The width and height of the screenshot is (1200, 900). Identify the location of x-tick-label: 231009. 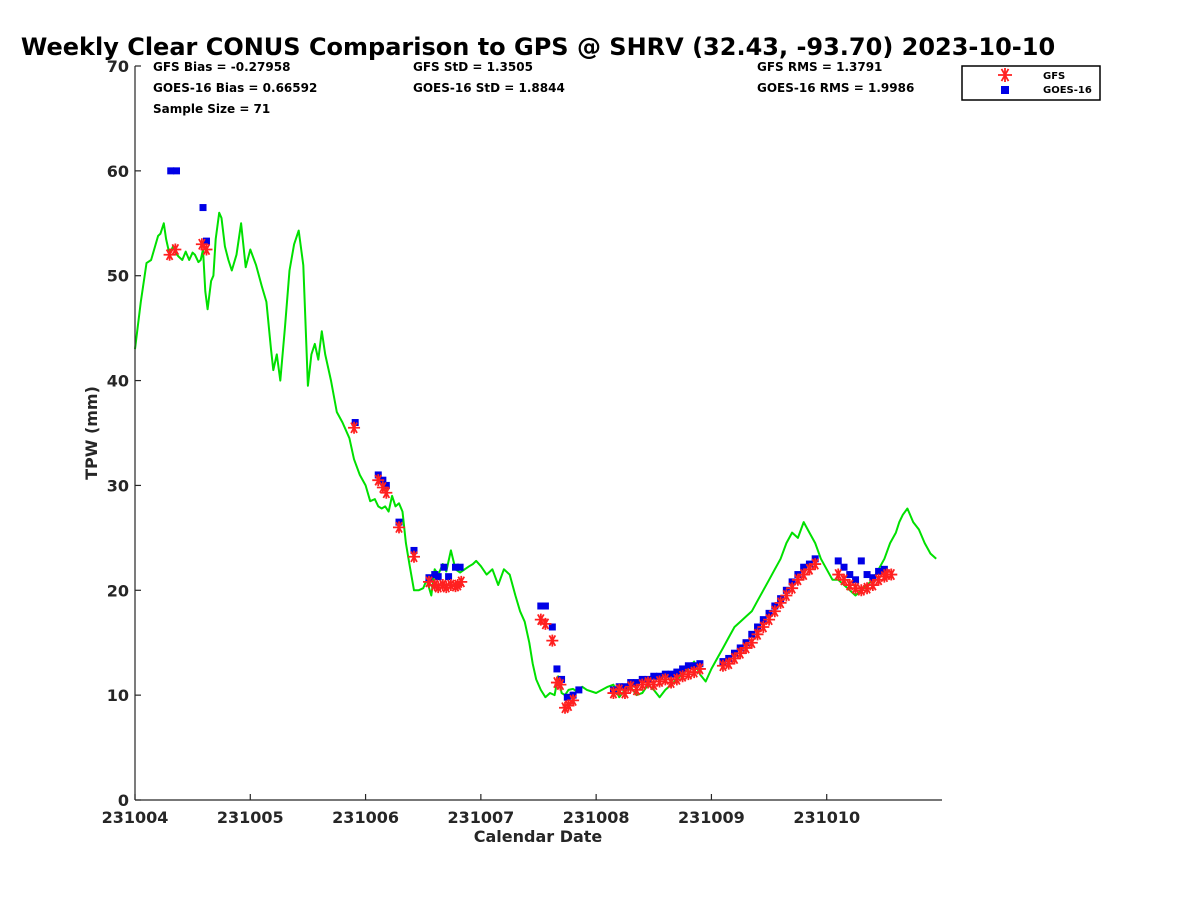
(711, 817).